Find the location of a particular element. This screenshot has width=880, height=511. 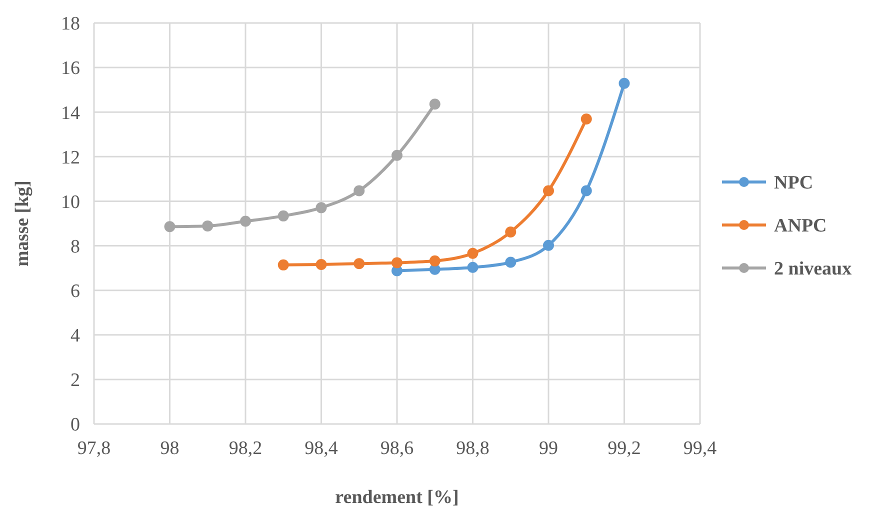

y-tick-label: 12 is located at coordinates (70, 157).